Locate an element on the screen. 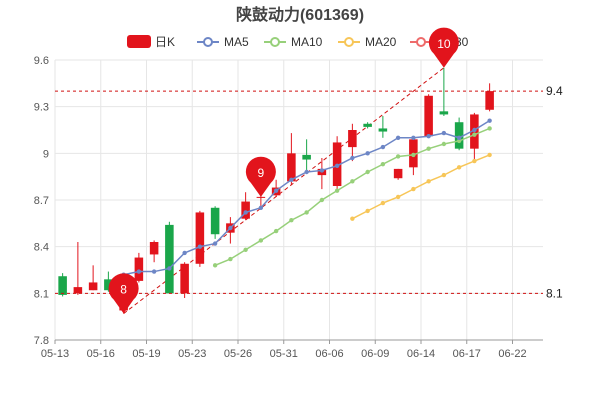 This screenshot has height=400, width=600. x-tick-label: 05-13 is located at coordinates (55, 354).